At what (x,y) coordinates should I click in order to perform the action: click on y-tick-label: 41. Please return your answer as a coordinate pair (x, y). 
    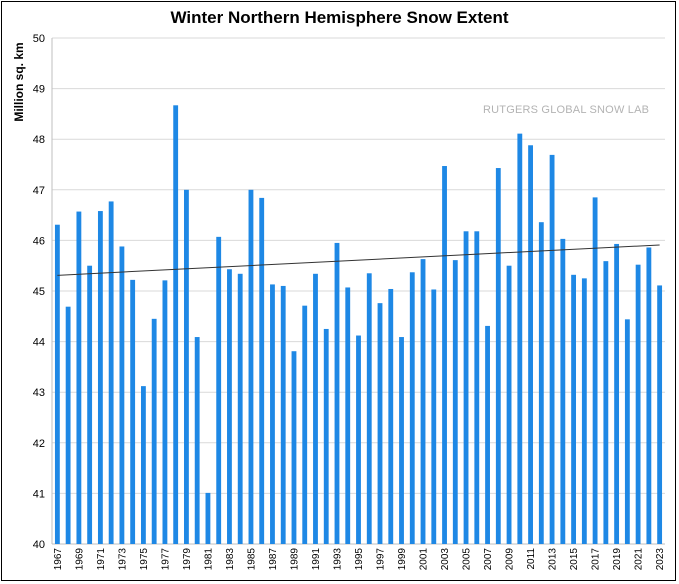
    Looking at the image, I should click on (39, 494).